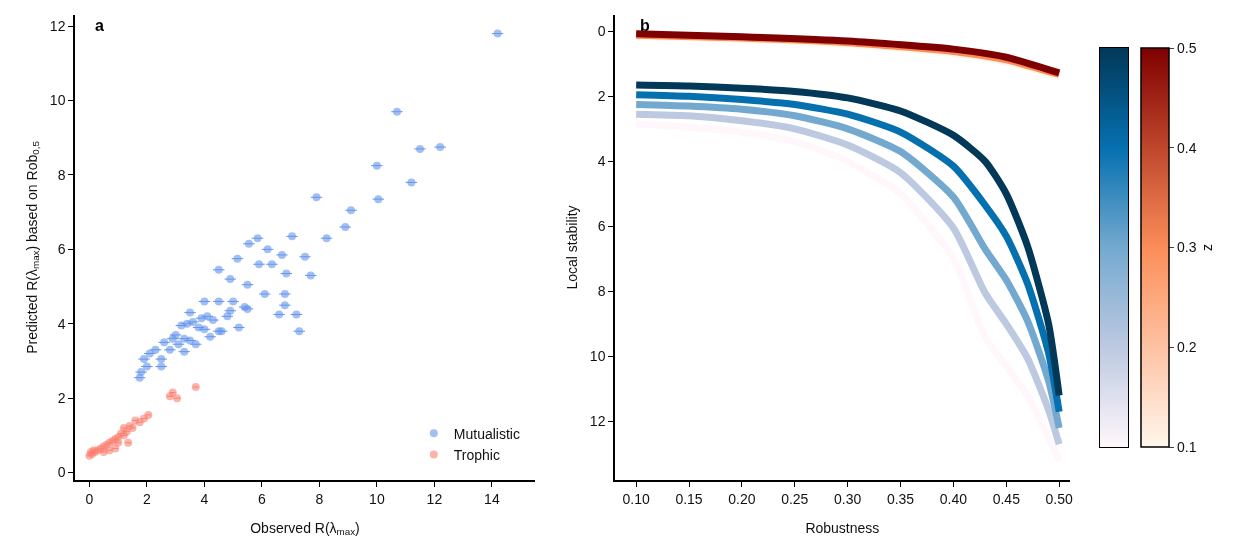 The height and width of the screenshot is (540, 1235). What do you see at coordinates (99, 25) in the screenshot?
I see `chart-title: a` at bounding box center [99, 25].